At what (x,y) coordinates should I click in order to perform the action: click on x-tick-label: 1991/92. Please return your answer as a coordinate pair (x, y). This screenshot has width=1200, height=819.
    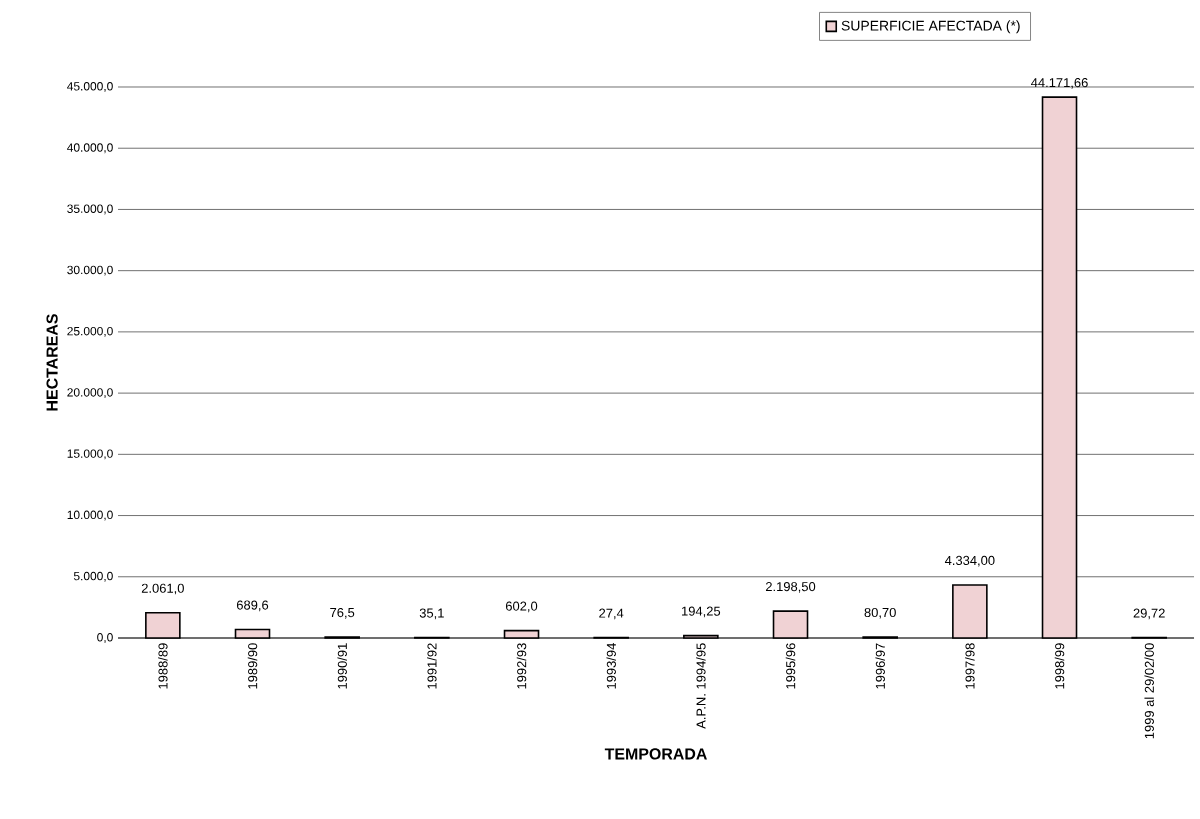
    Looking at the image, I should click on (432, 666).